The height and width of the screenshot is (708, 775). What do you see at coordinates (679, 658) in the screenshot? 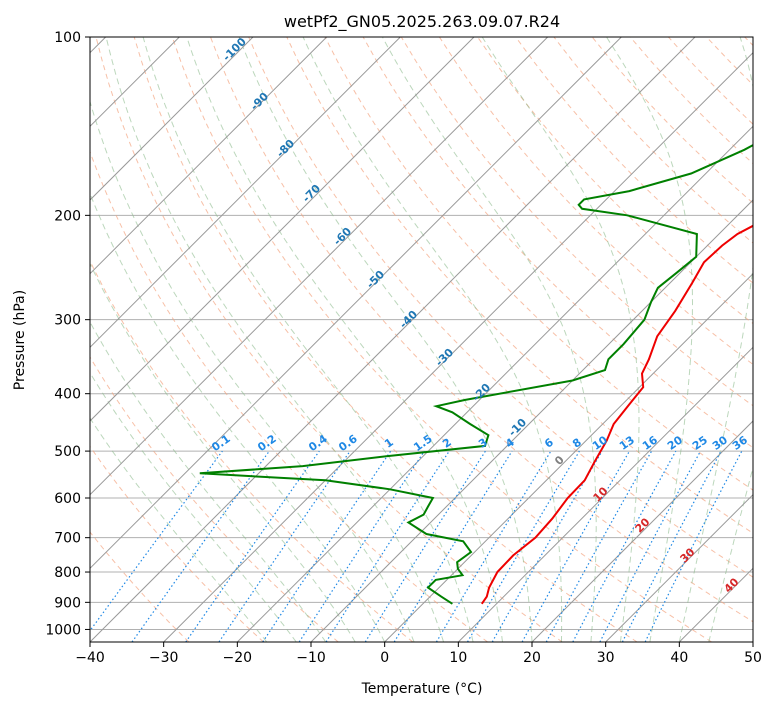
I see `x-tick-label: 40` at bounding box center [679, 658].